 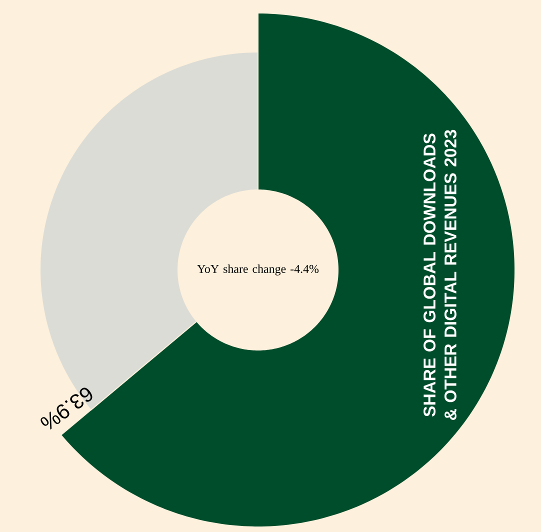 I want to click on text: YoY share change -4.4%, so click(x=258, y=270).